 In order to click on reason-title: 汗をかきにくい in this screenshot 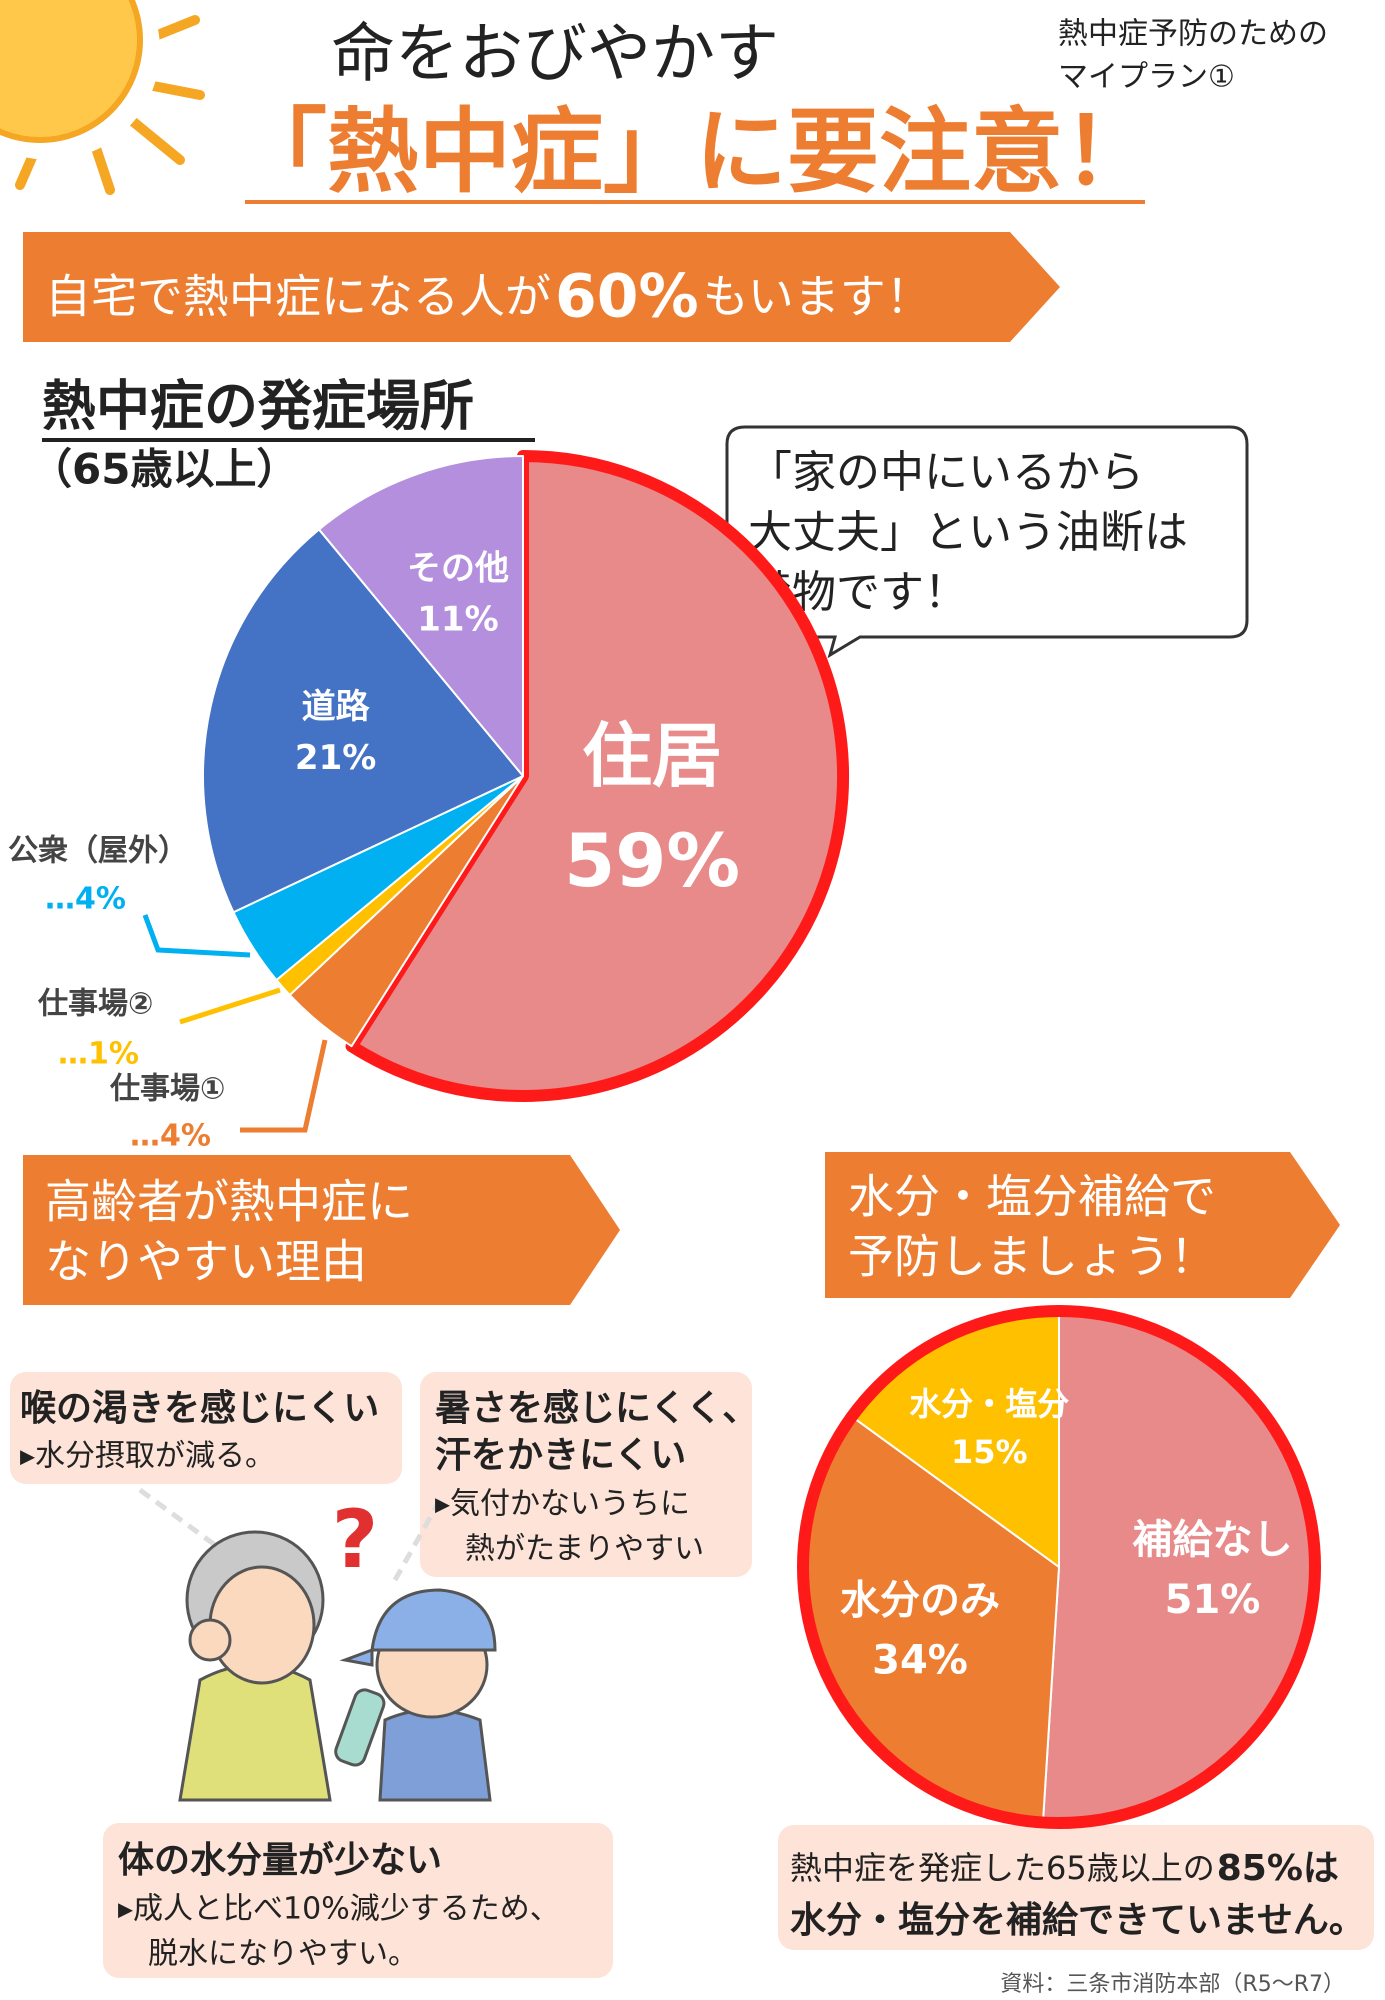, I will do `click(560, 1455)`.